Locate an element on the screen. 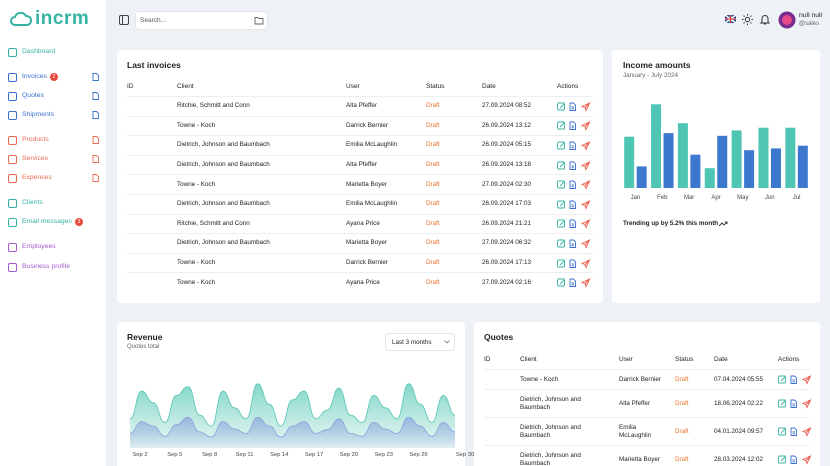 Image resolution: width=830 pixels, height=466 pixels. notification-icon is located at coordinates (765, 19).